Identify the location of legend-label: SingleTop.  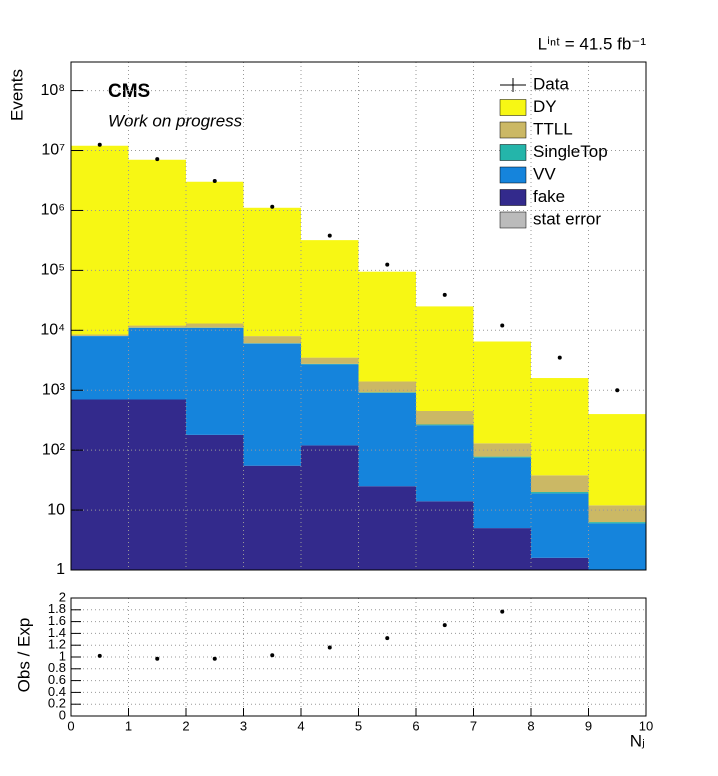
(570, 151).